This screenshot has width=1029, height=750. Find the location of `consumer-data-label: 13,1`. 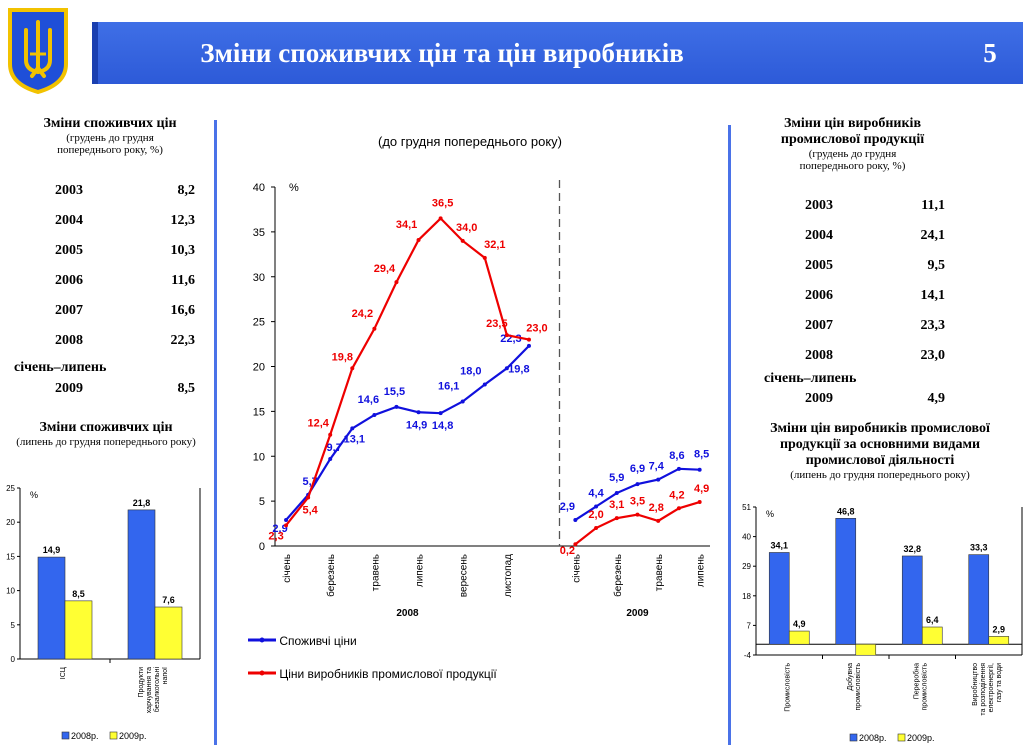

consumer-data-label: 13,1 is located at coordinates (354, 439).